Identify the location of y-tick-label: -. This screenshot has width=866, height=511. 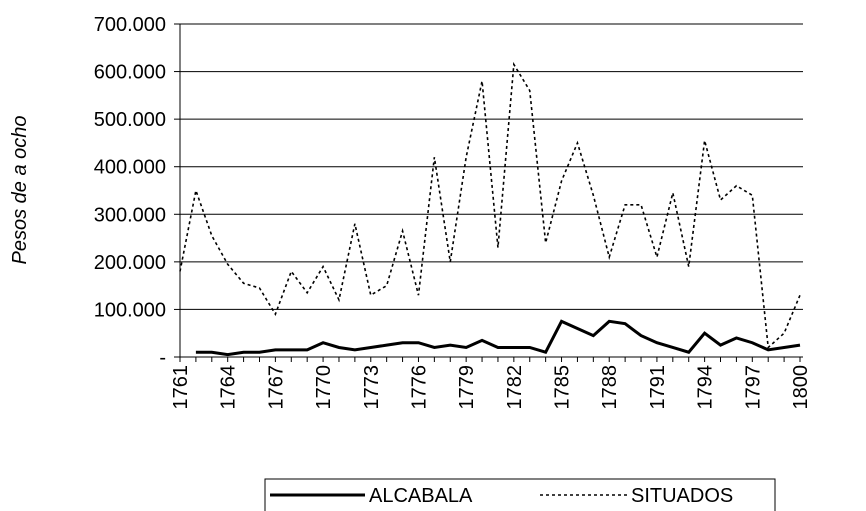
(162, 358).